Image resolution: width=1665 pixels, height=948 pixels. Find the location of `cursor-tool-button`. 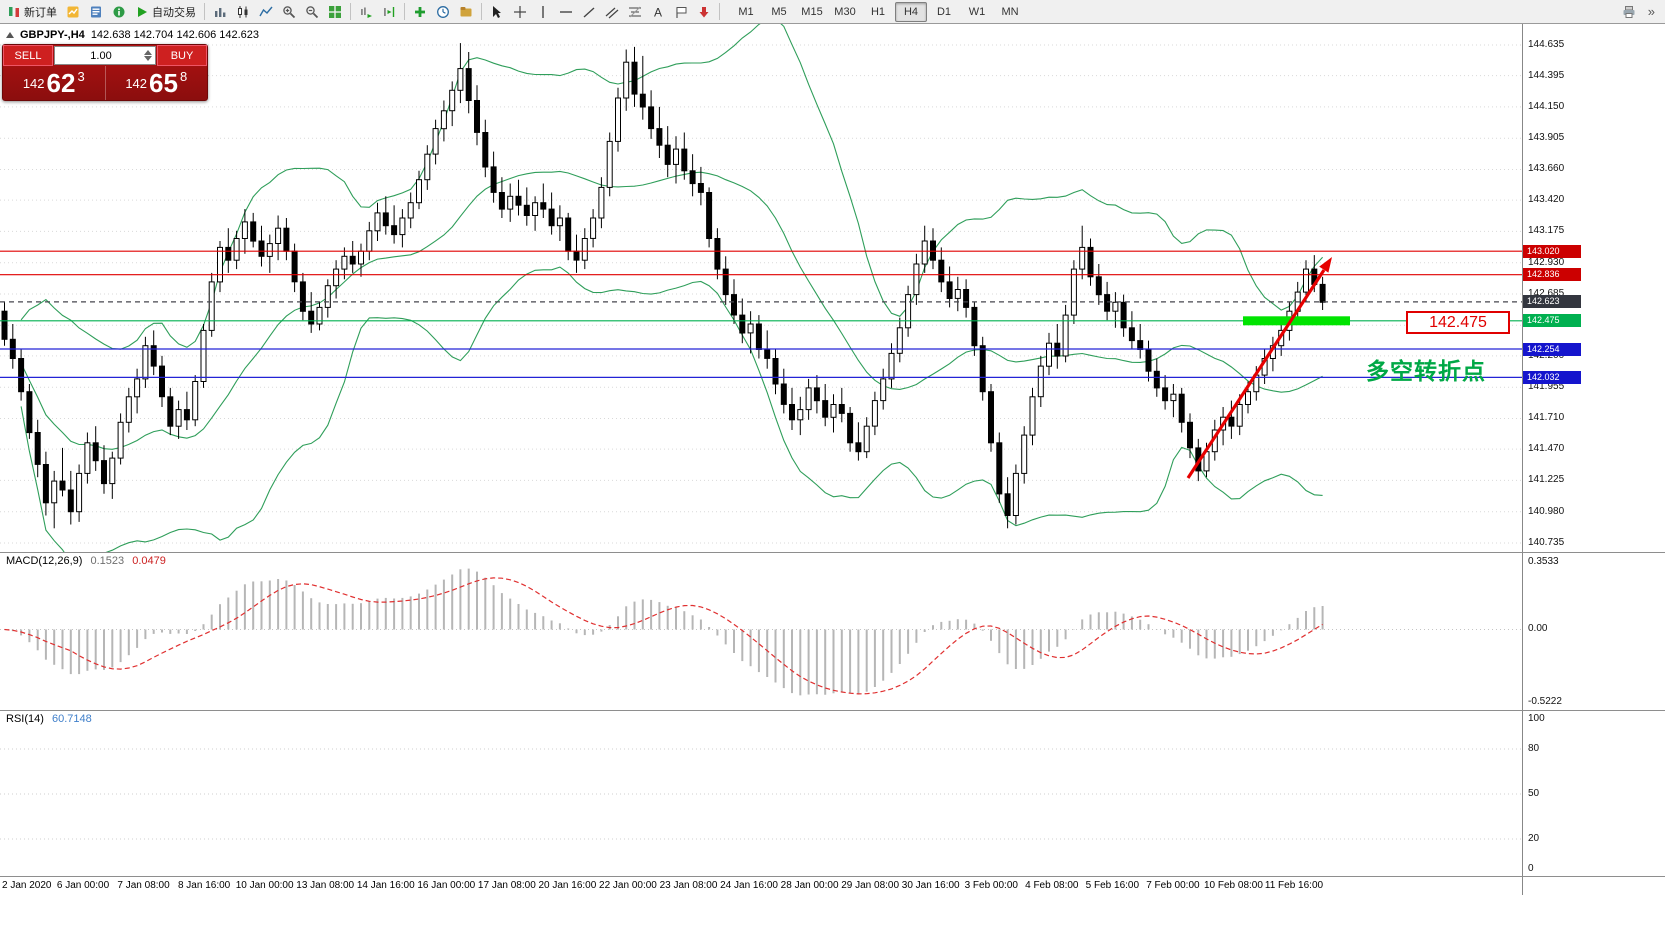

cursor-tool-button is located at coordinates (497, 12).